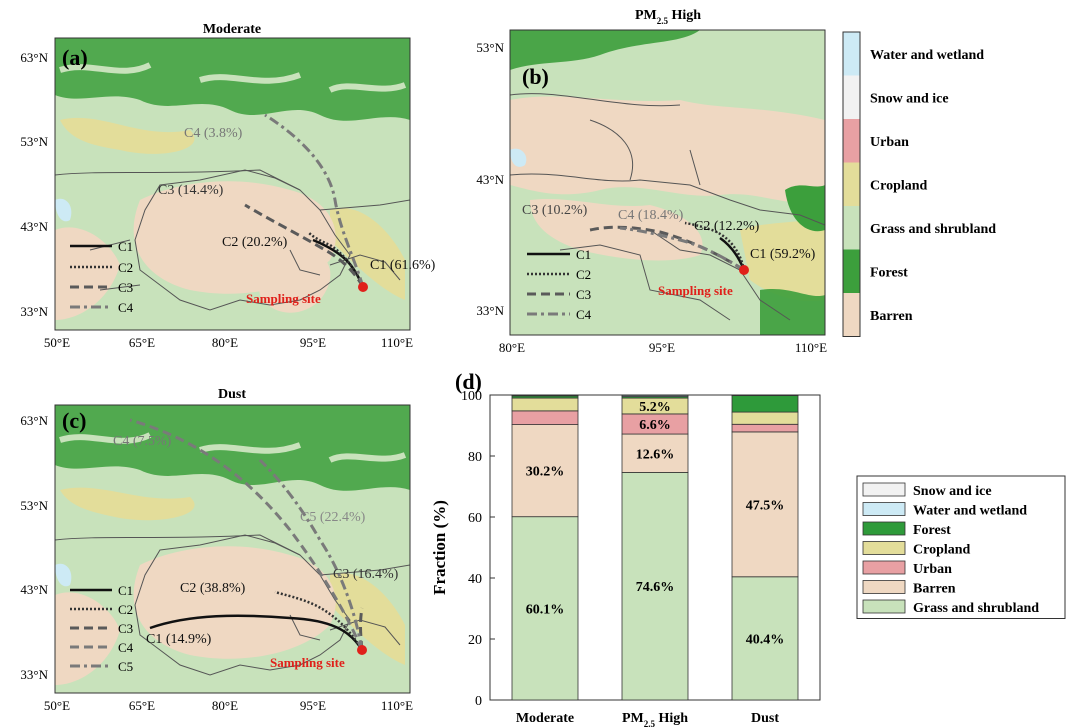  I want to click on bar-data-label: 60.1%, so click(545, 609).